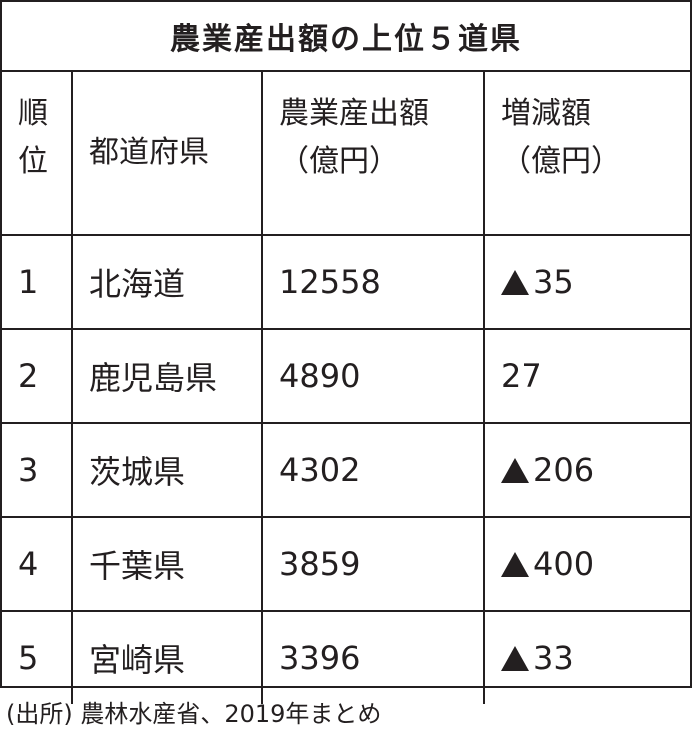 This screenshot has width=696, height=732. Describe the element at coordinates (373, 376) in the screenshot. I see `amount-cell: 4890` at that location.